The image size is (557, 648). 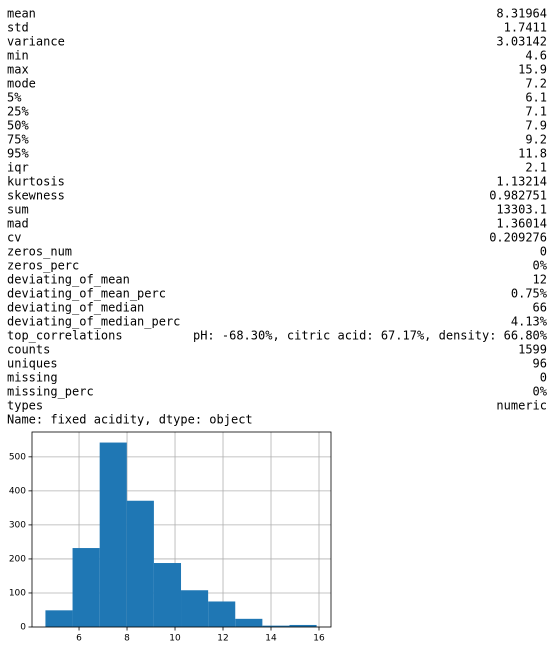 I want to click on row-key: deviating_of_median, so click(x=75, y=308).